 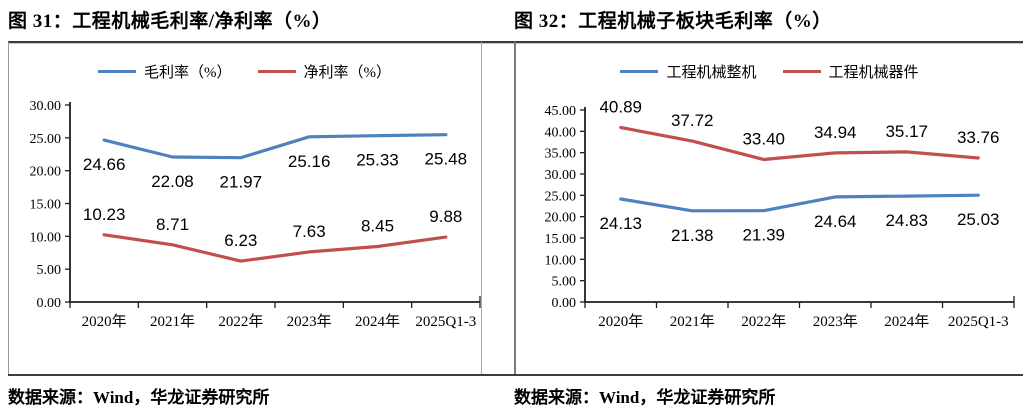 I want to click on data-point-label: 33.40, so click(x=763, y=138).